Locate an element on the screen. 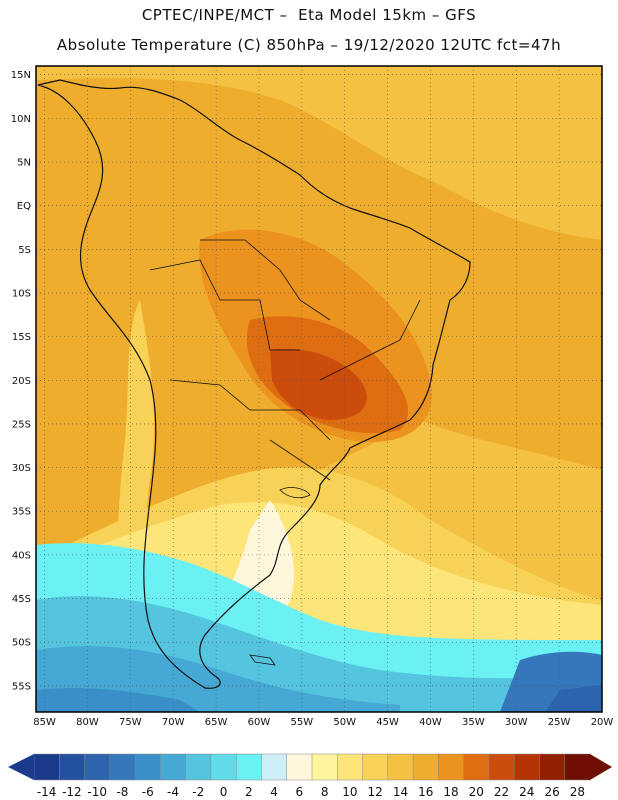  colorbar-low-arrow is located at coordinates (21, 767).